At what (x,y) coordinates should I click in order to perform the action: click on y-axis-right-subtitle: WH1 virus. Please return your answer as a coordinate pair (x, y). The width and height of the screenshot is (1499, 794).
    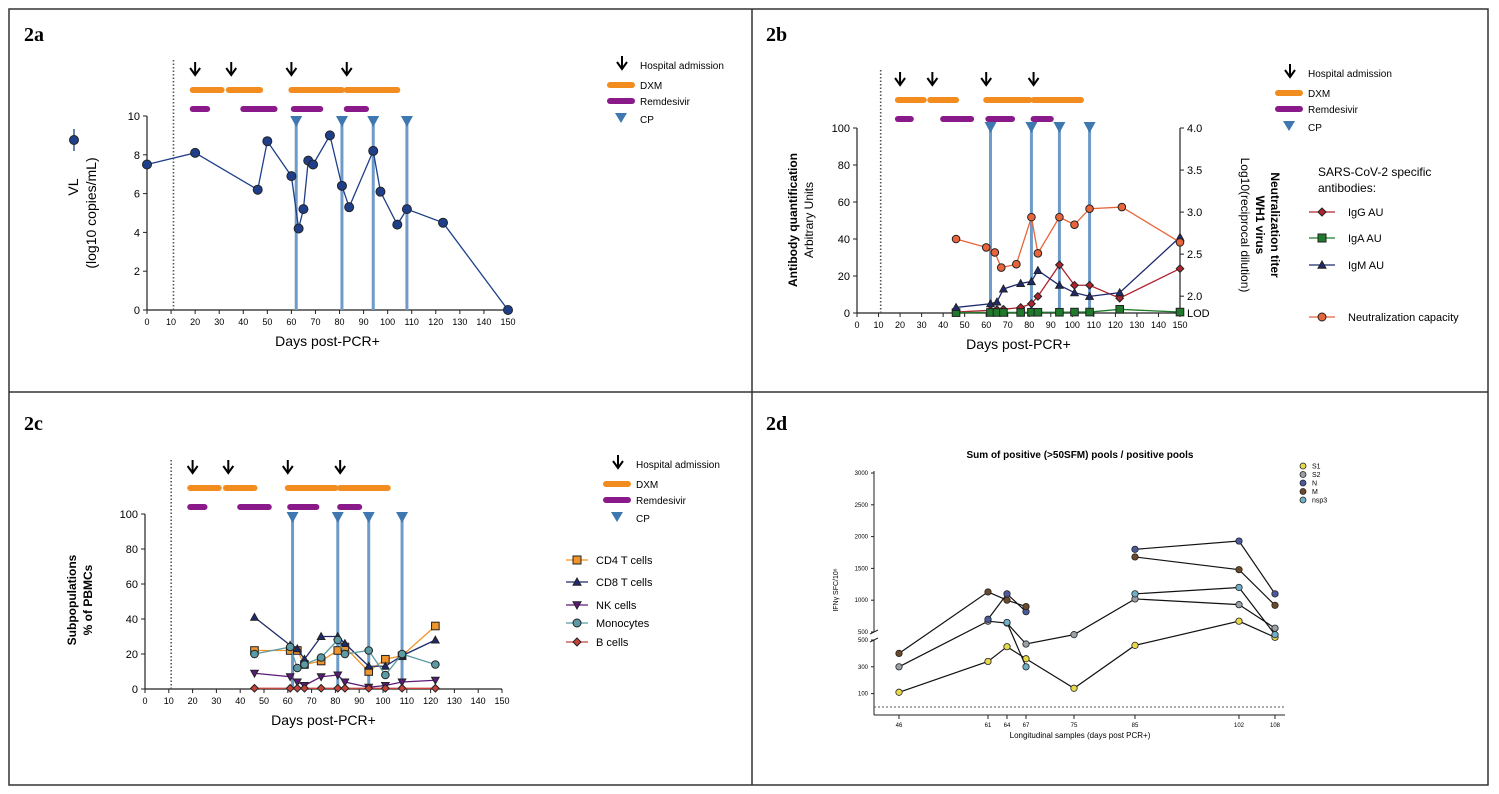
    Looking at the image, I should click on (1260, 225).